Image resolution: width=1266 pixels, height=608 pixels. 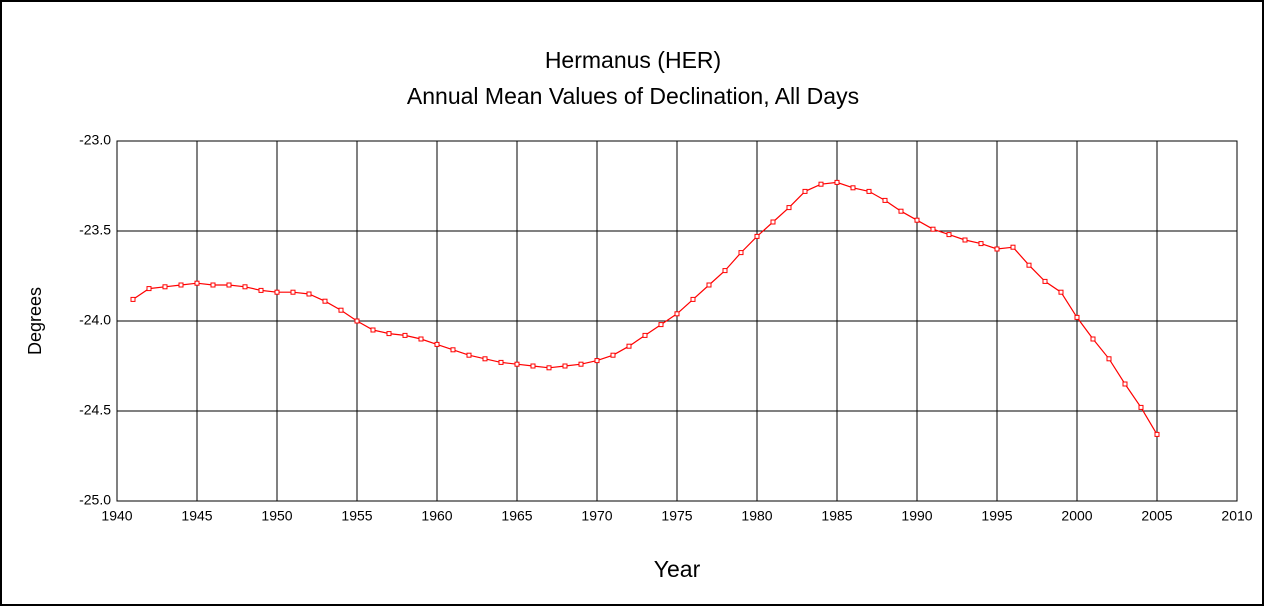 I want to click on x-tick-label: 1975, so click(x=676, y=516).